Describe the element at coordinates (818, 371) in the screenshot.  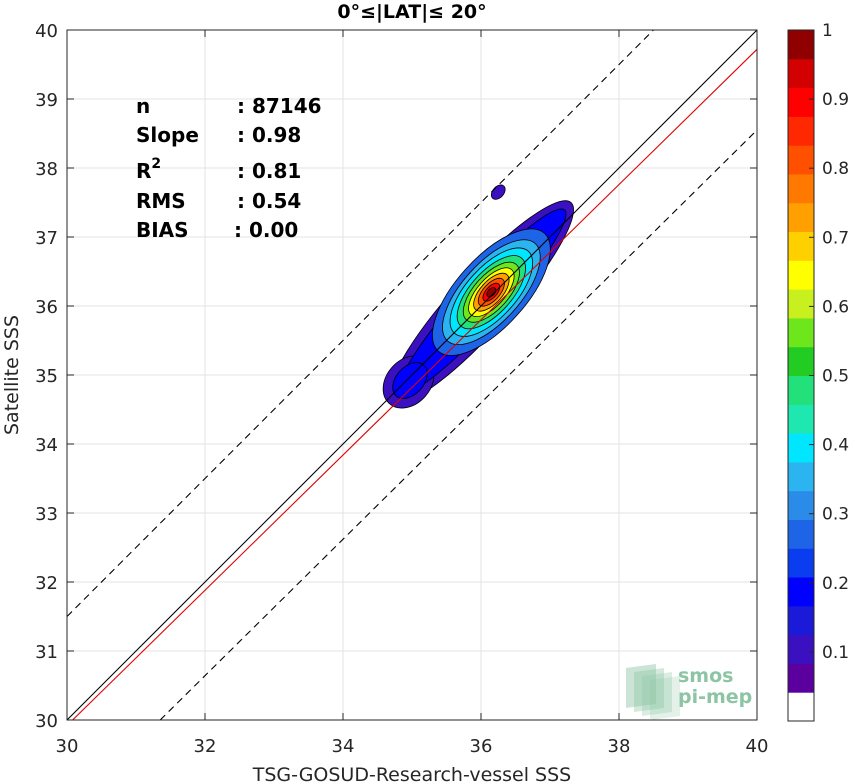
I see `colorbar: 0.1 0.2 0.3 0.4 0.5 0.6 0.7 0.8 0.9 1` at that location.